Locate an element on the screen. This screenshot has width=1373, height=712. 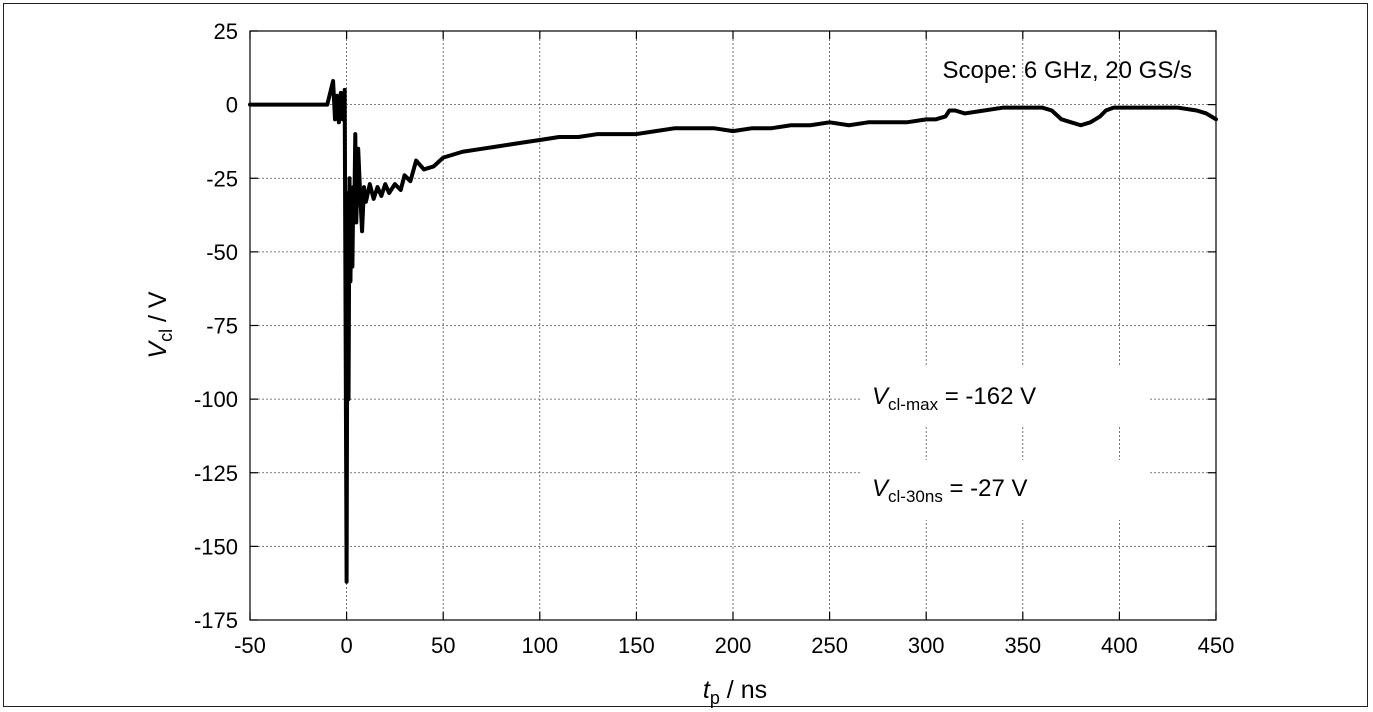
svg-text: Vcl-max = -162 V is located at coordinates (954, 398).